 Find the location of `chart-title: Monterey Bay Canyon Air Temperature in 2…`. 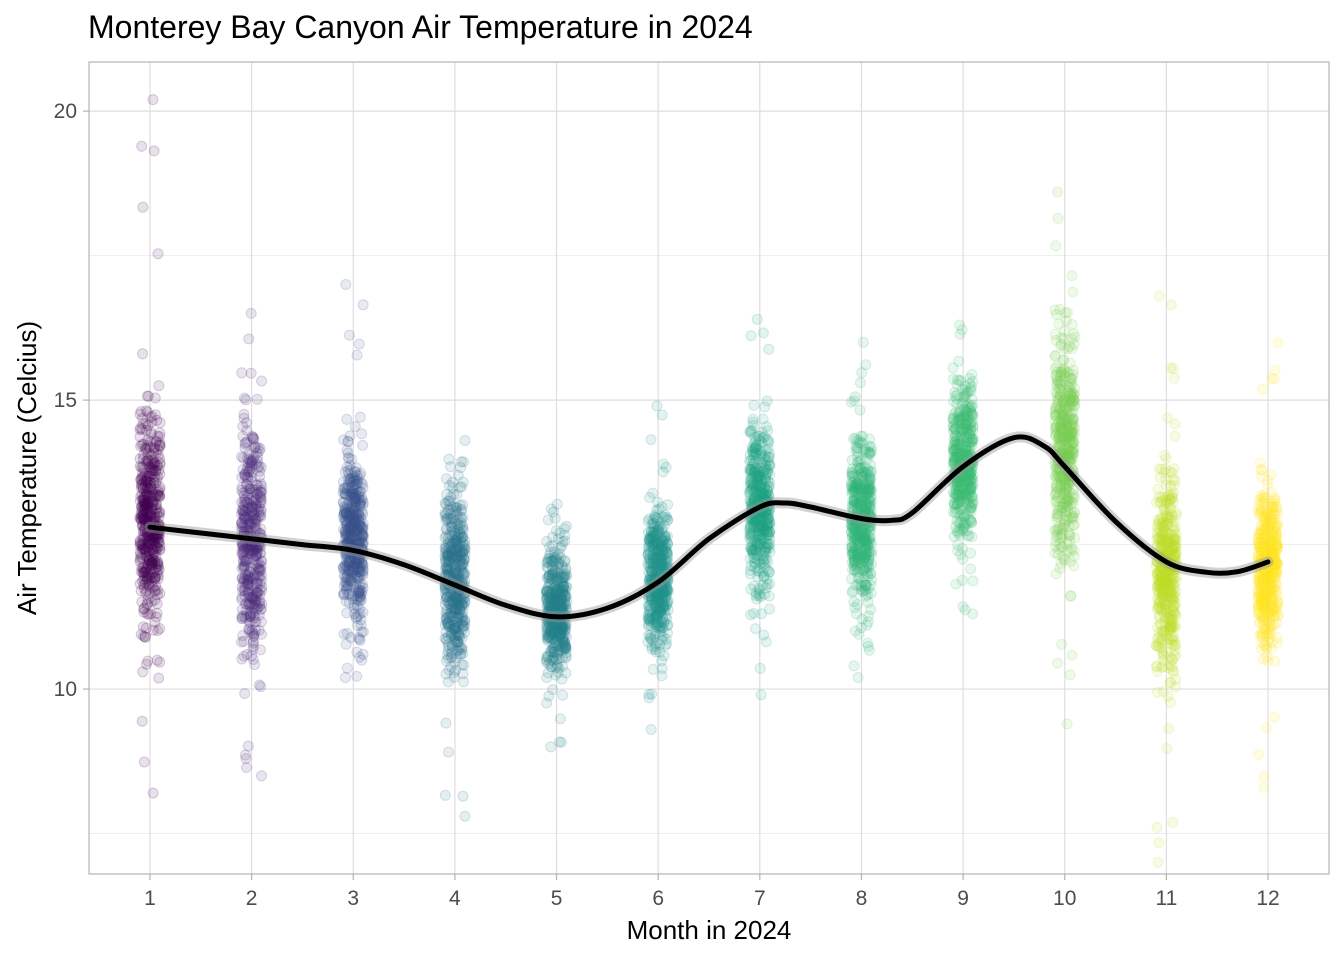

chart-title: Monterey Bay Canyon Air Temperature in 2… is located at coordinates (420, 27).